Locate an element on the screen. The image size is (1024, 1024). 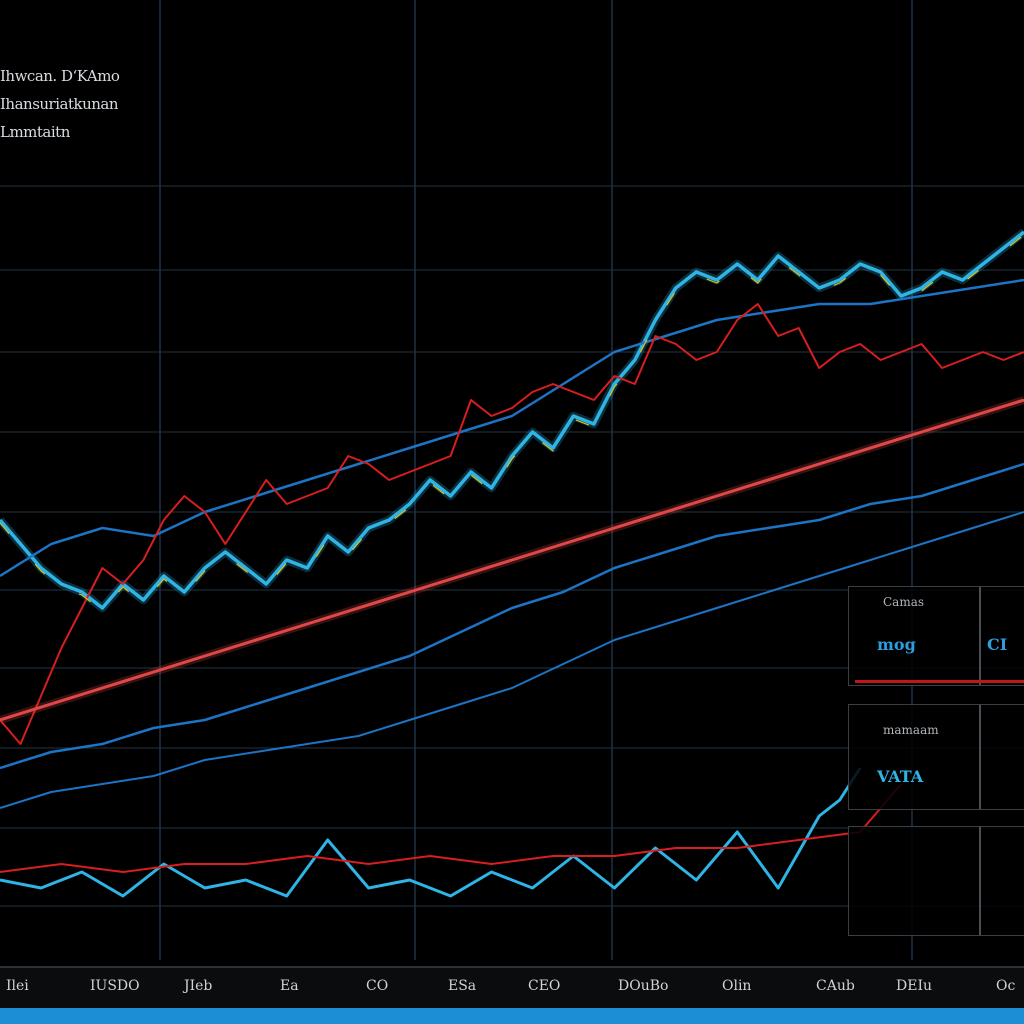
stat-panel-divider is located at coordinates (980, 636).